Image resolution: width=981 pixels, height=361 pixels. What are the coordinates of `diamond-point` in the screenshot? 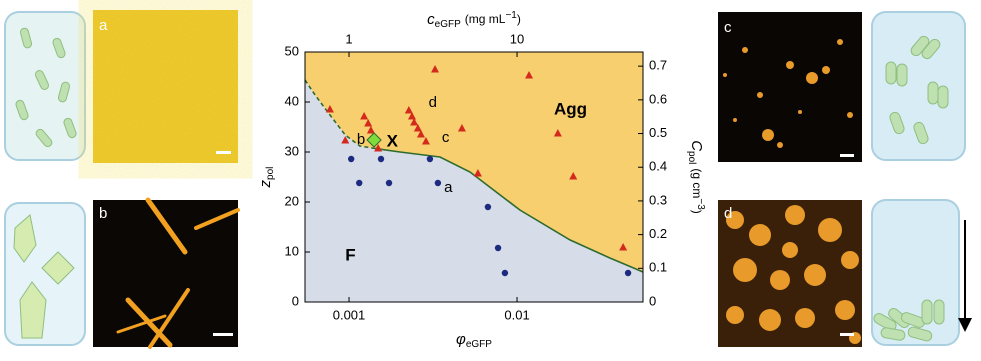 It's located at (374, 140).